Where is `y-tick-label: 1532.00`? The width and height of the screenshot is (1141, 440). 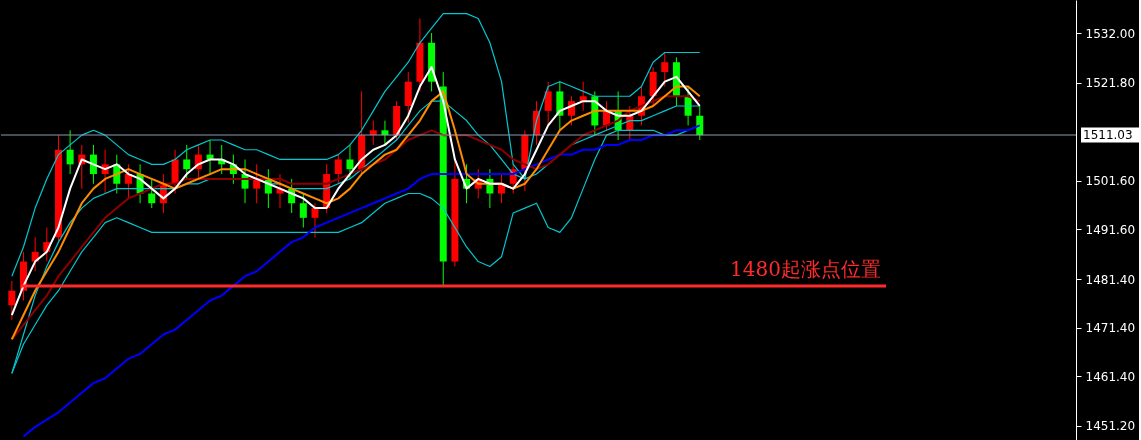 y-tick-label: 1532.00 is located at coordinates (1110, 33).